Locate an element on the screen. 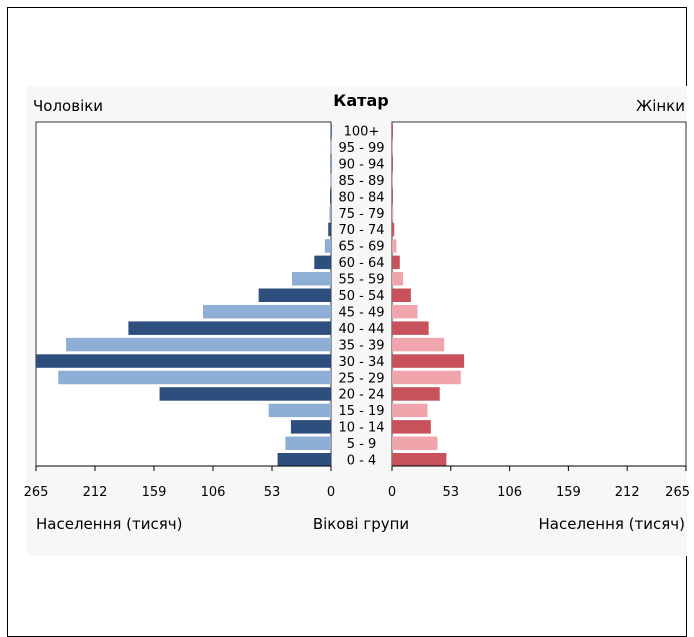  age-group-label: 65 - 69 is located at coordinates (361, 247).